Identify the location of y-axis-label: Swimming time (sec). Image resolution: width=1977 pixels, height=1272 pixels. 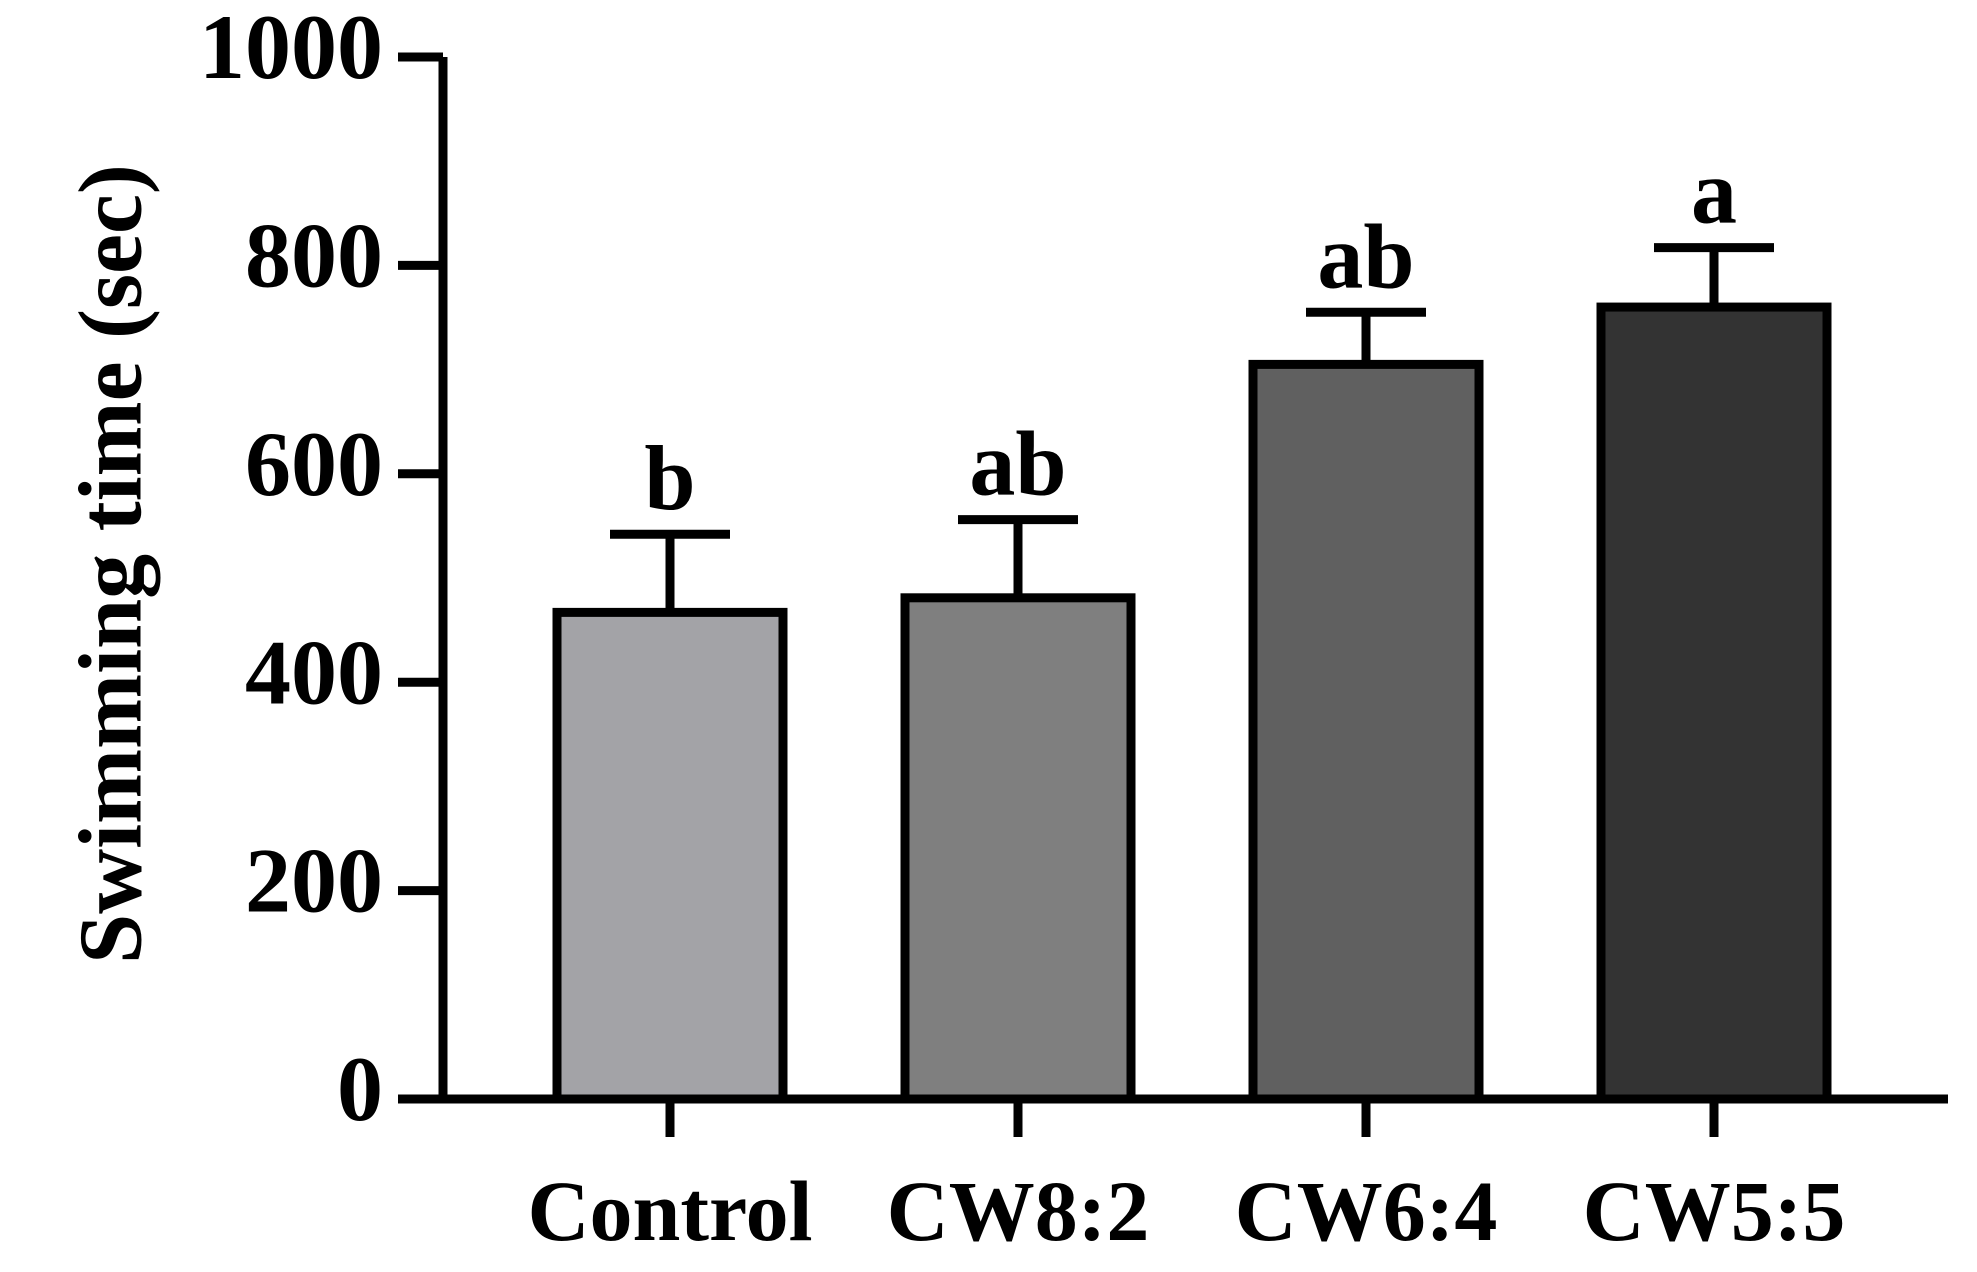
(111, 564).